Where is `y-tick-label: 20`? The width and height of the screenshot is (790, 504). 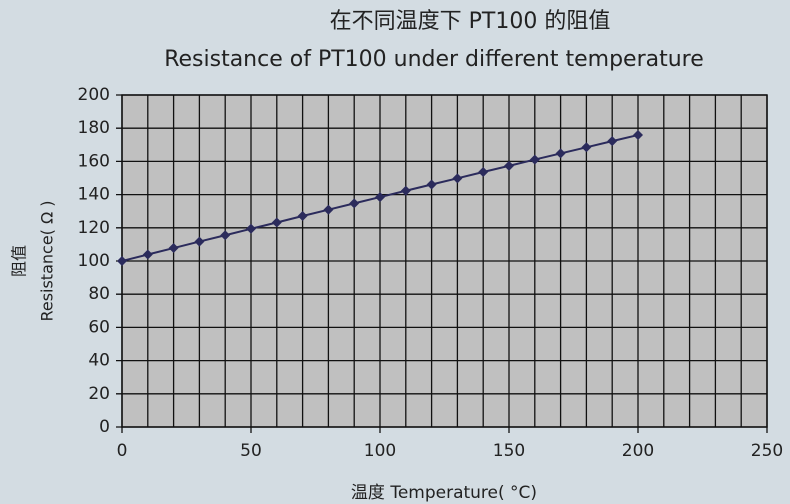
y-tick-label: 20 is located at coordinates (99, 394).